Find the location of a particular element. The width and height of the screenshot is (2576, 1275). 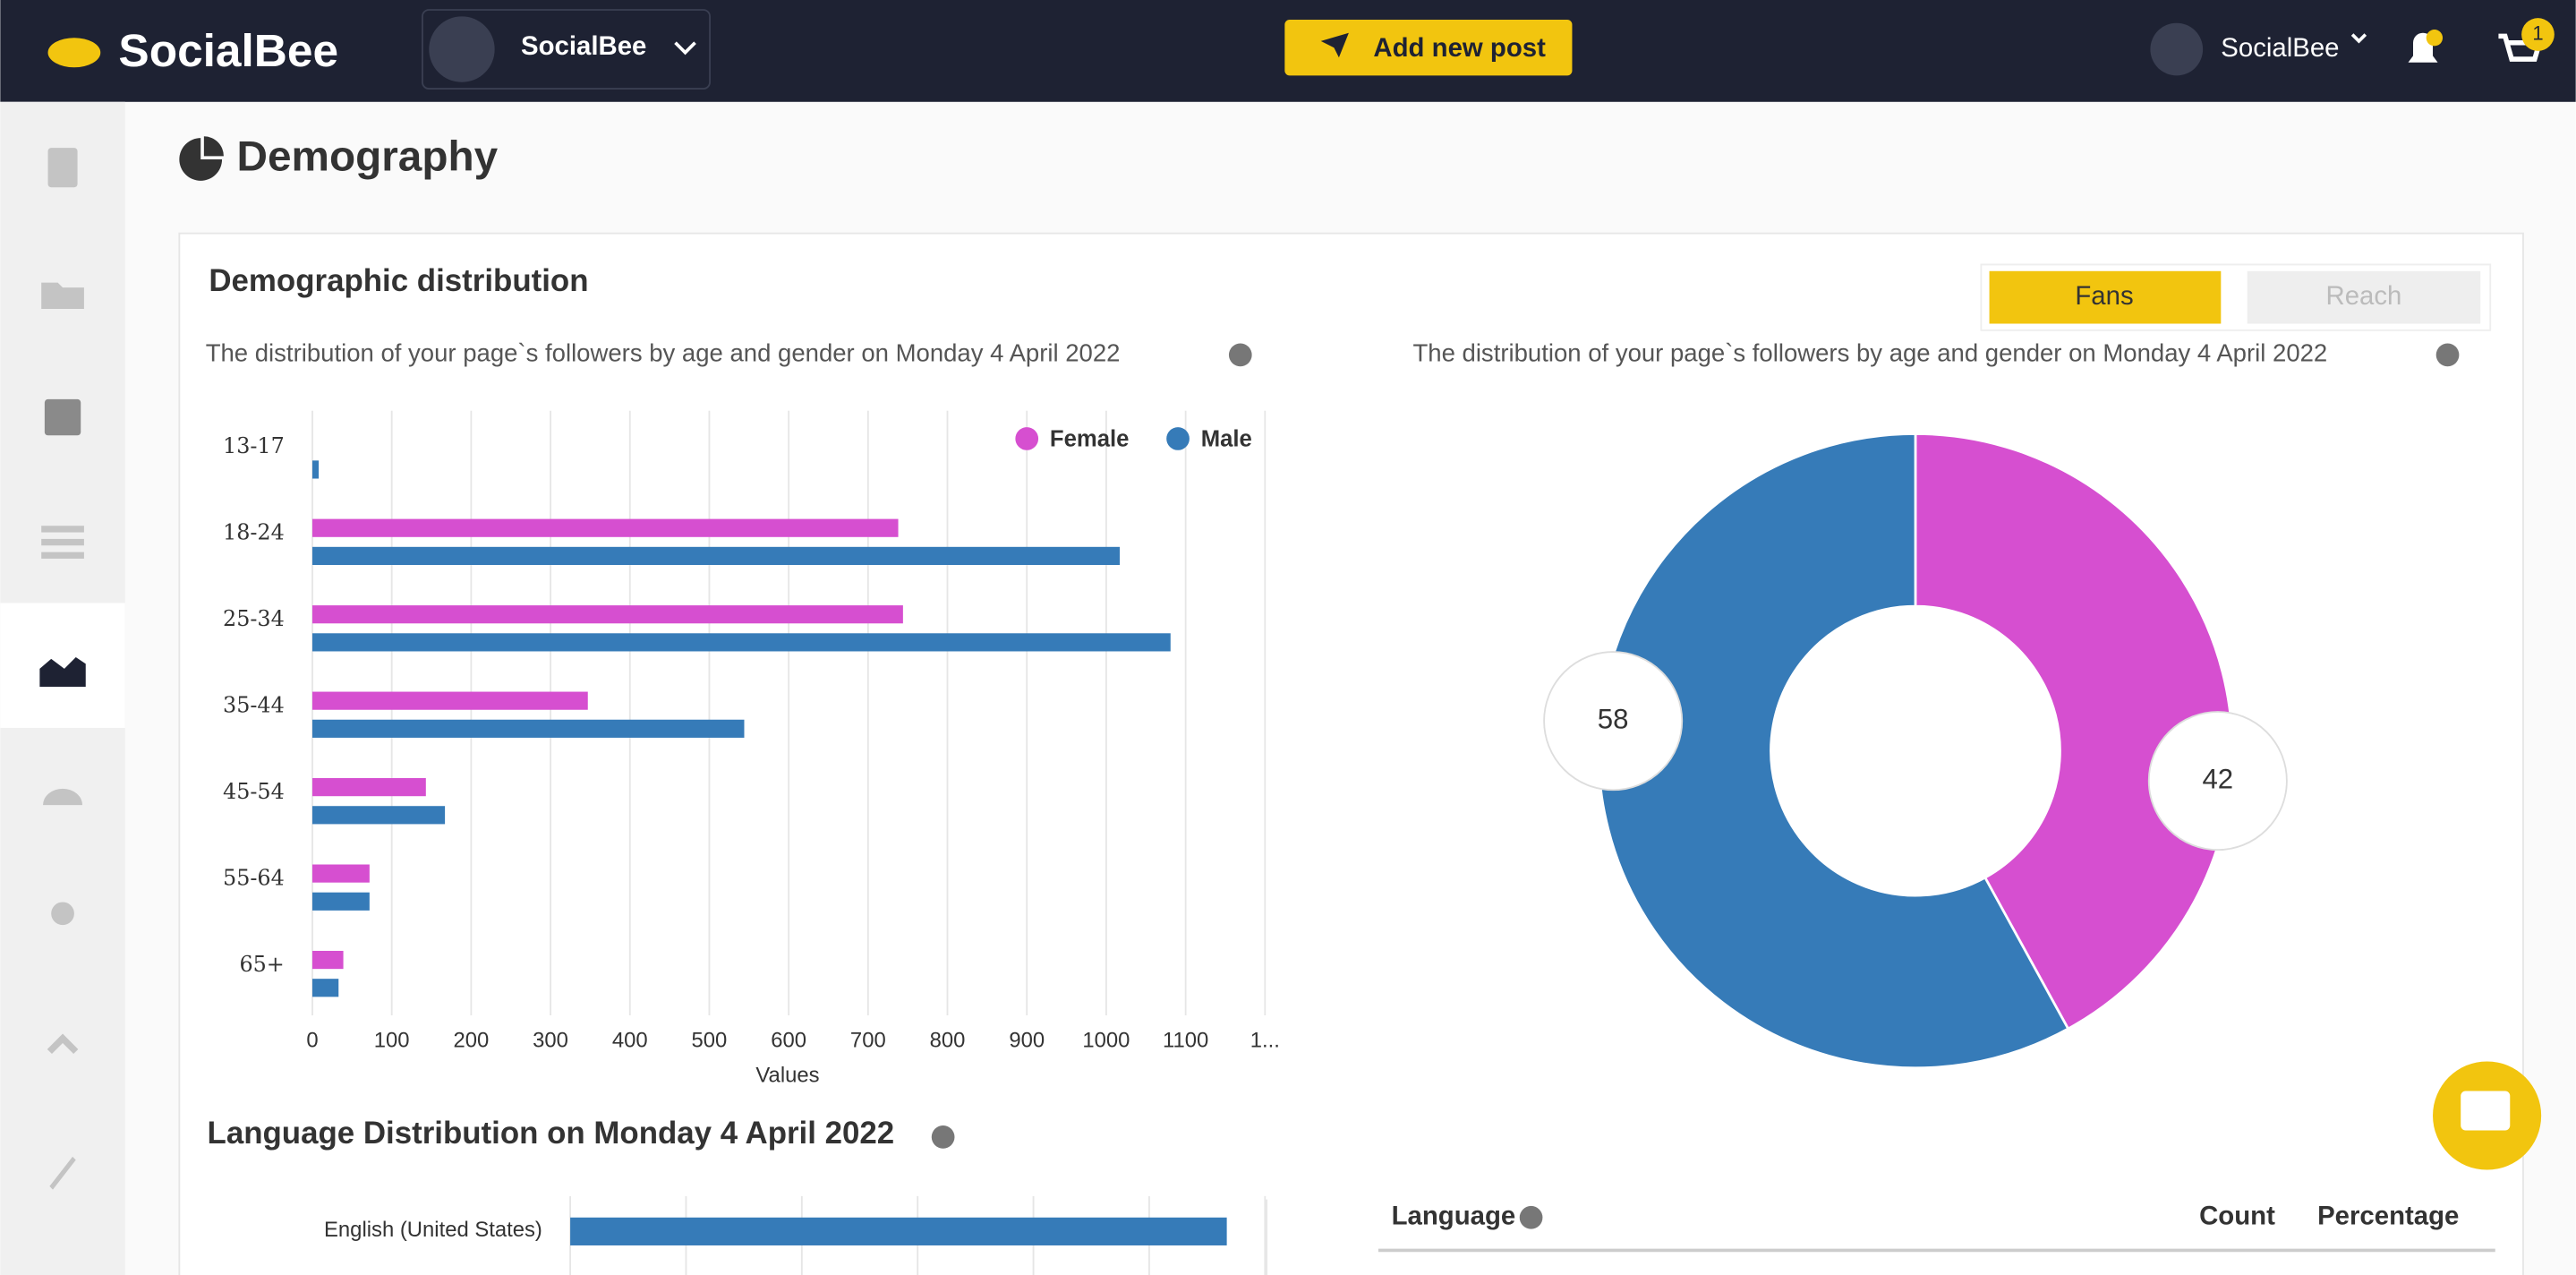

cart-badge-bg is located at coordinates (2538, 34).